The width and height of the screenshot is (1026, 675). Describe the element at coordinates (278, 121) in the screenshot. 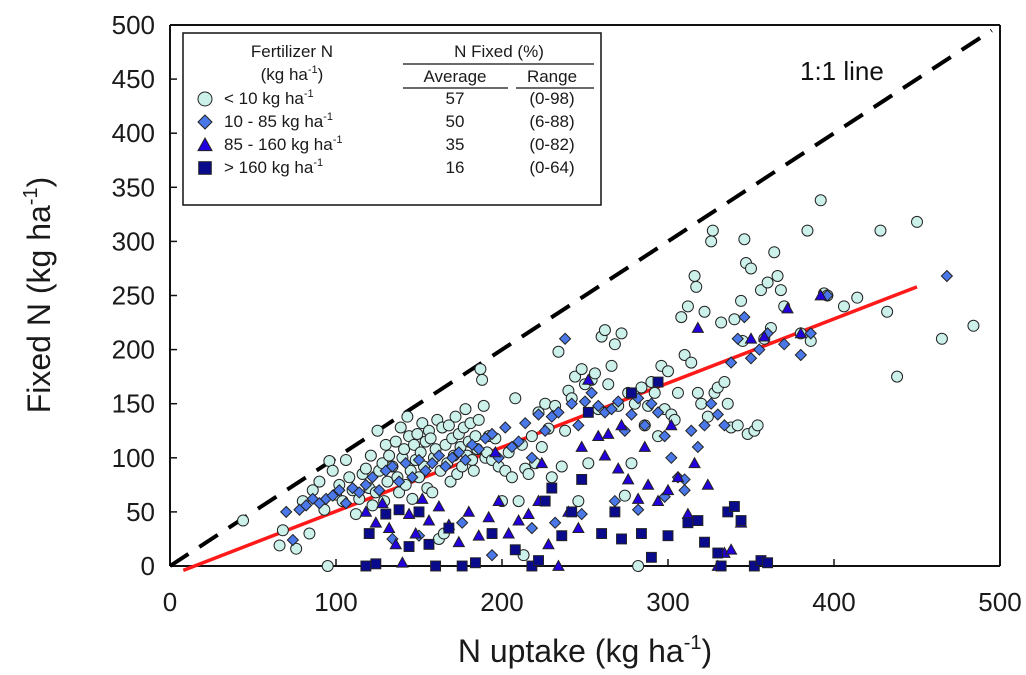

I see `legend-series-label: 10 - 85 kg ha-1` at that location.